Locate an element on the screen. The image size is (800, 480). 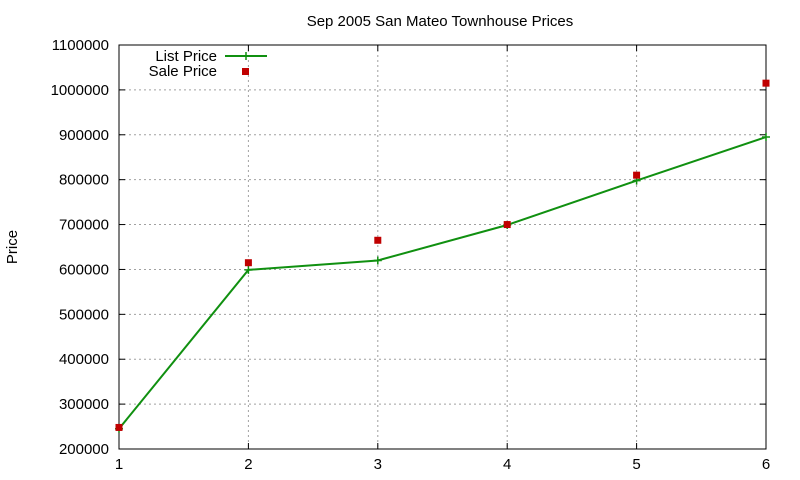
x-tick-label: 1 is located at coordinates (119, 464).